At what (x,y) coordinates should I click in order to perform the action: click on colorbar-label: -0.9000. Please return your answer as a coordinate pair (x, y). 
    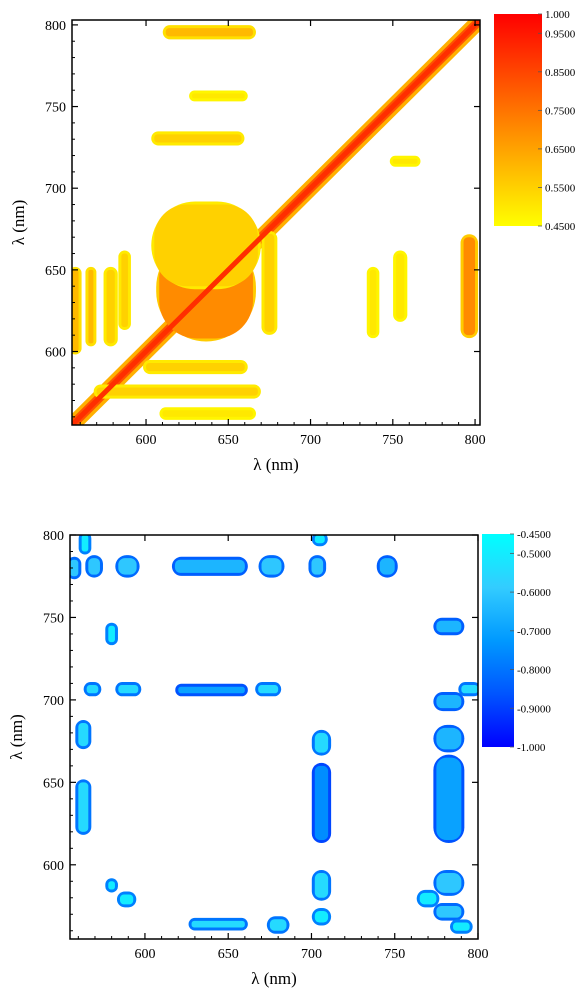
    Looking at the image, I should click on (534, 709).